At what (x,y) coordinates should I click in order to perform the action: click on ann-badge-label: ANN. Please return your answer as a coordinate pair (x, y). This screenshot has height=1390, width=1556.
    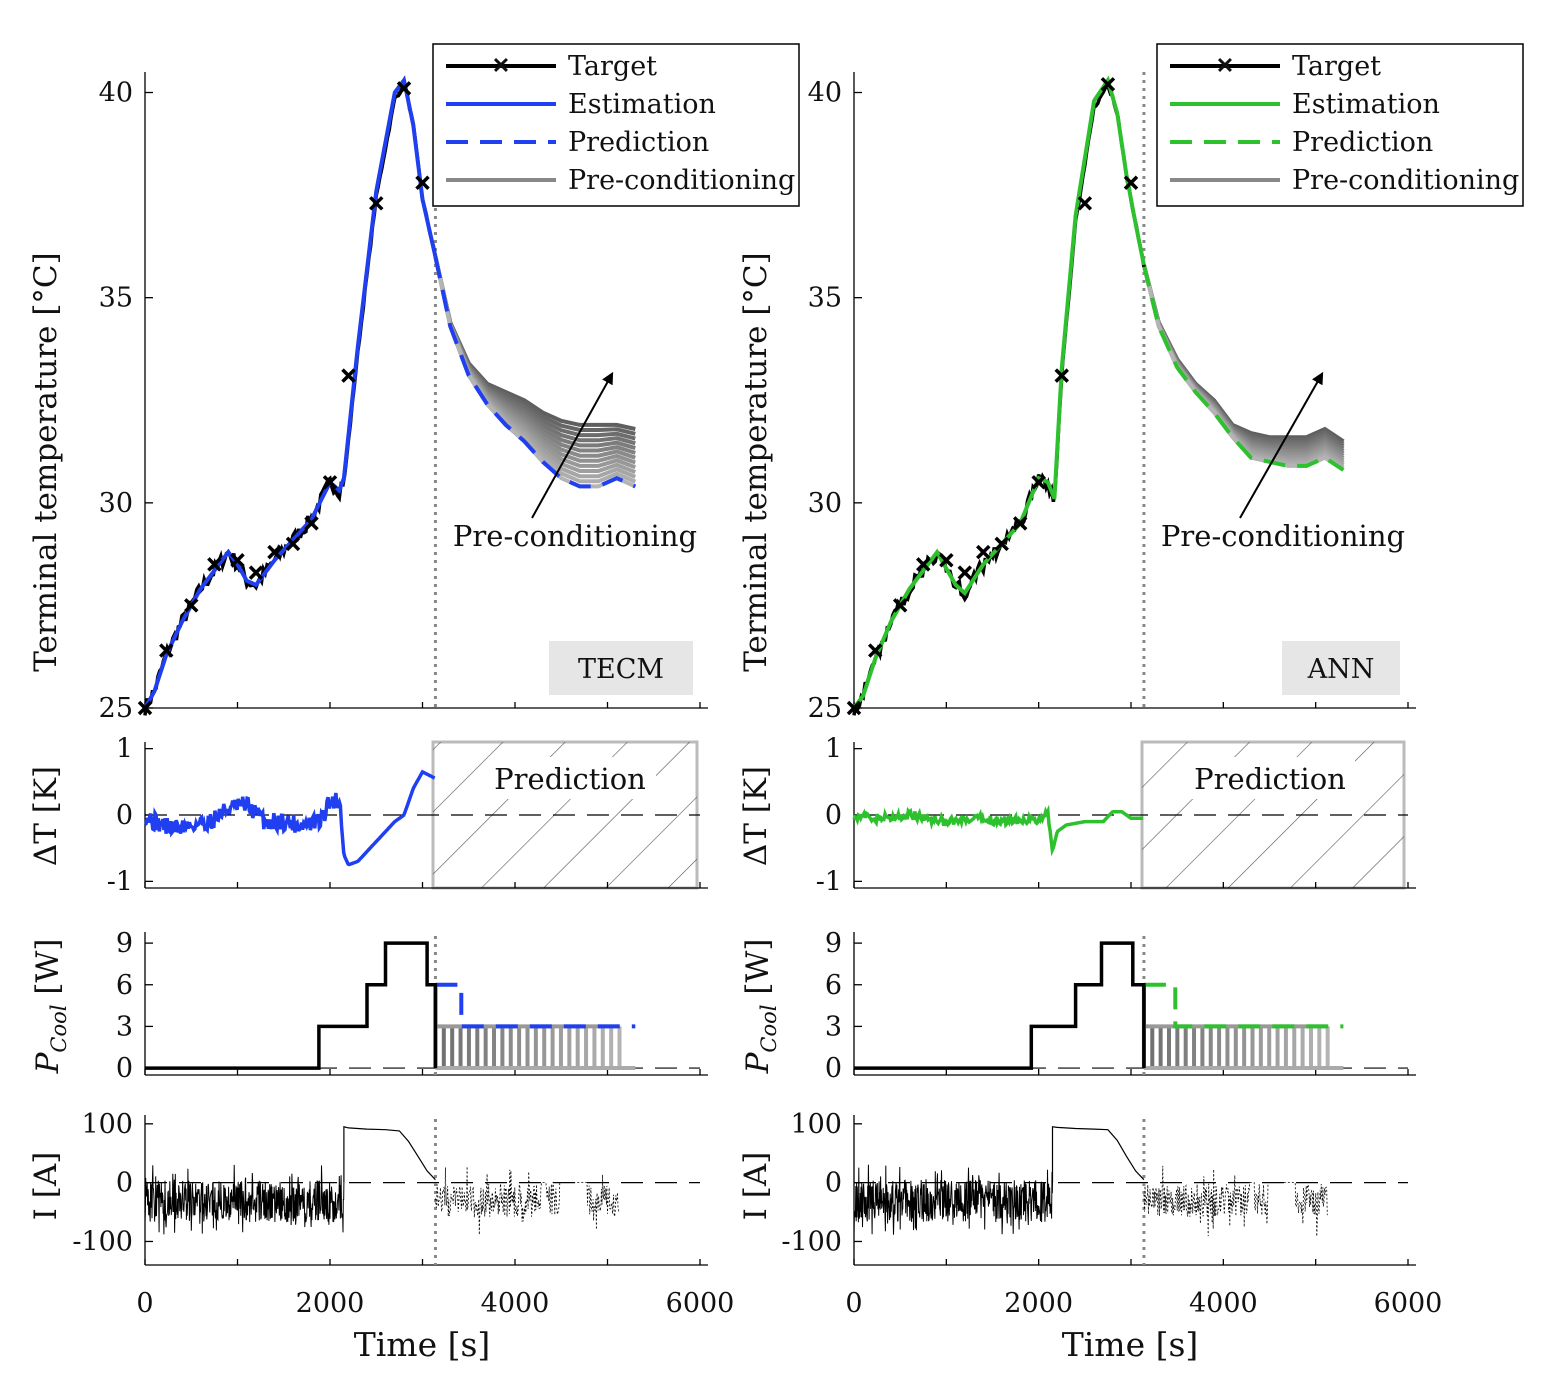
    Looking at the image, I should click on (1341, 669).